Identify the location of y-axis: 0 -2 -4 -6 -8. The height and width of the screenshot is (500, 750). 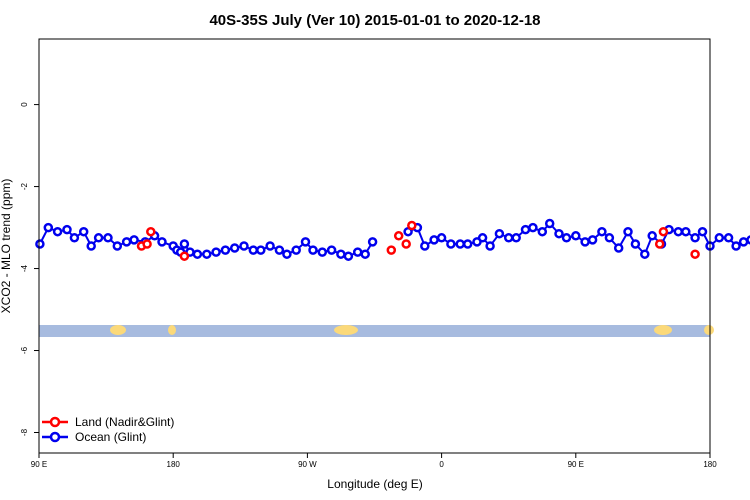
(29, 269).